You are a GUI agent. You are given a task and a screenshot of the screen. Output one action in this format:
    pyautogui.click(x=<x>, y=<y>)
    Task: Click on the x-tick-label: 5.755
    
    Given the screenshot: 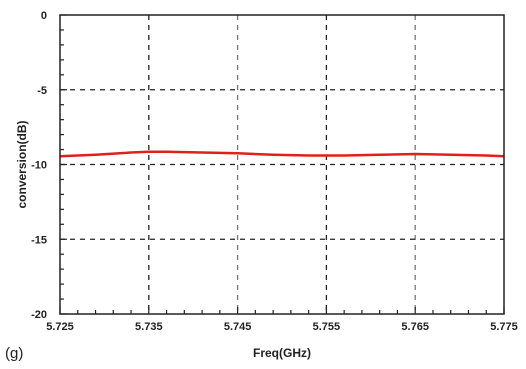 What is the action you would take?
    pyautogui.click(x=327, y=327)
    